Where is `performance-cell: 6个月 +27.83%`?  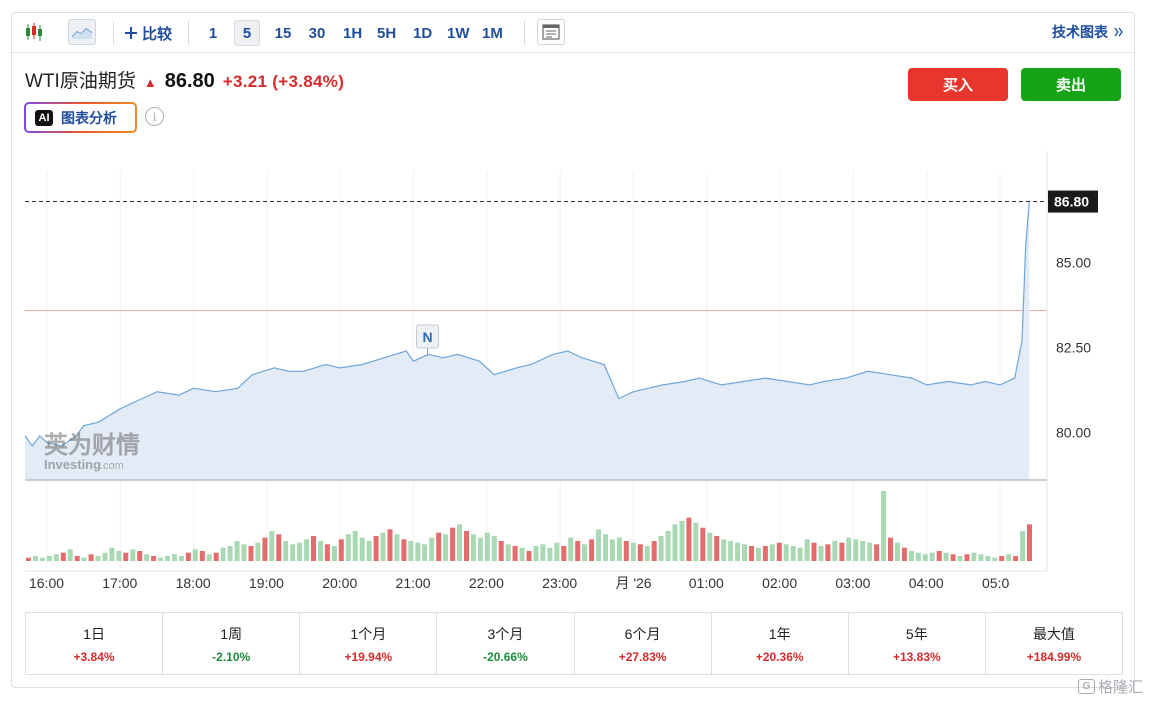 performance-cell: 6个月 +27.83% is located at coordinates (643, 643).